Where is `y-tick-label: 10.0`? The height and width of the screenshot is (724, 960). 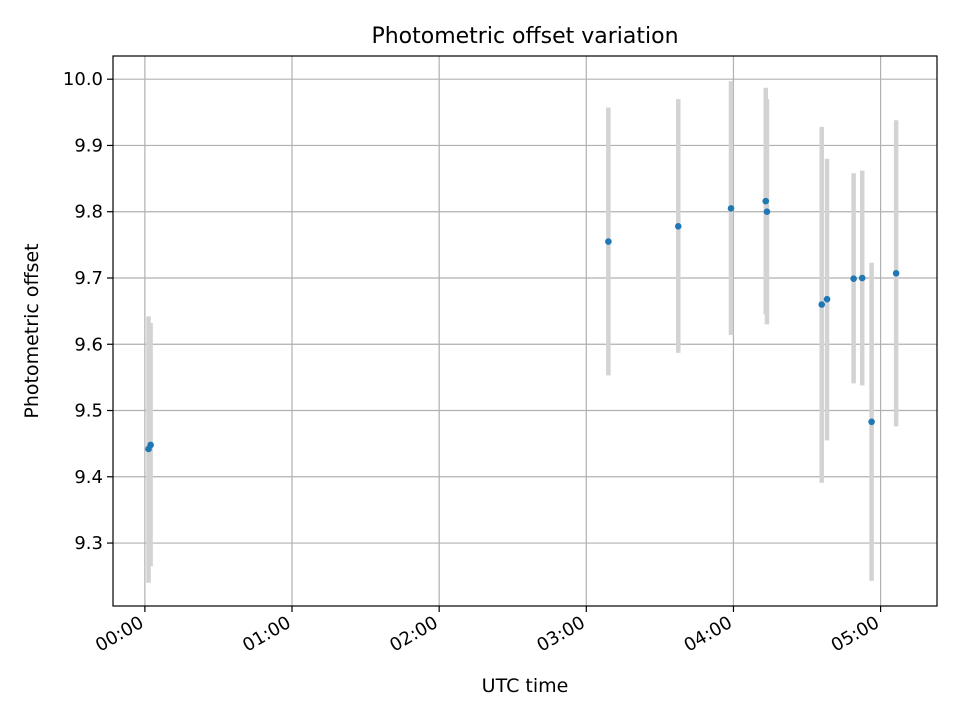
y-tick-label: 10.0 is located at coordinates (83, 79).